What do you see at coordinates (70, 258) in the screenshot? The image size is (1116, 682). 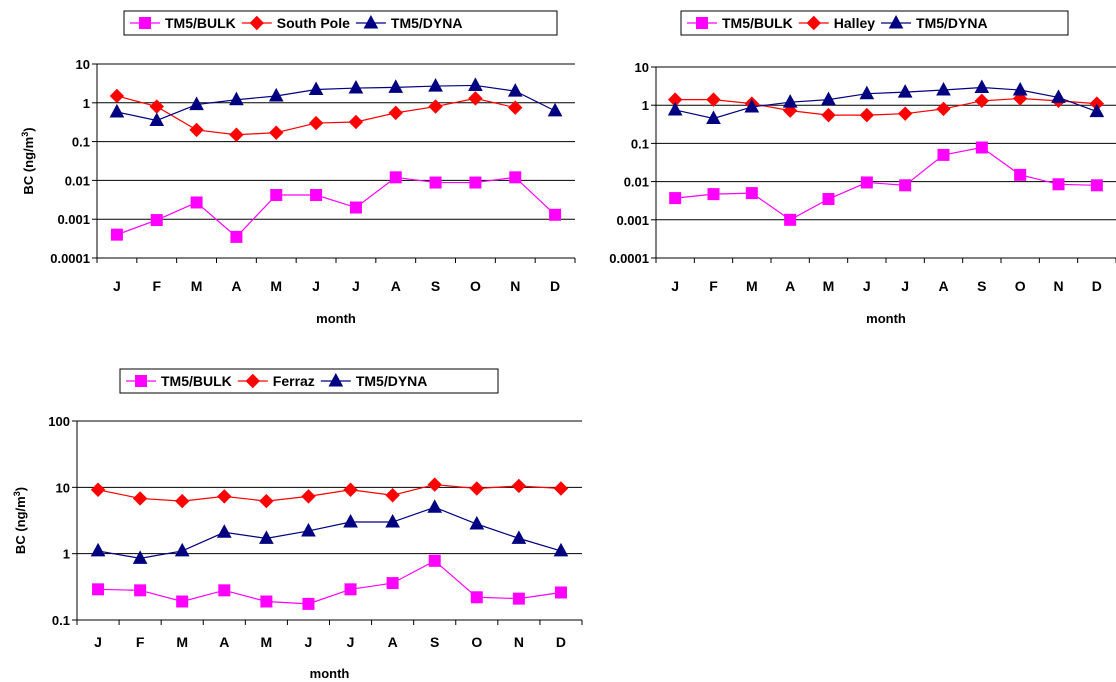 I see `y-tick-label: 0.0001` at bounding box center [70, 258].